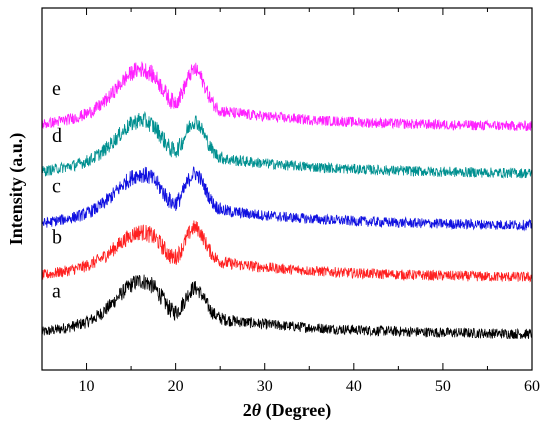 Image resolution: width=550 pixels, height=428 pixels. Describe the element at coordinates (57, 237) in the screenshot. I see `series-label-b: b` at that location.